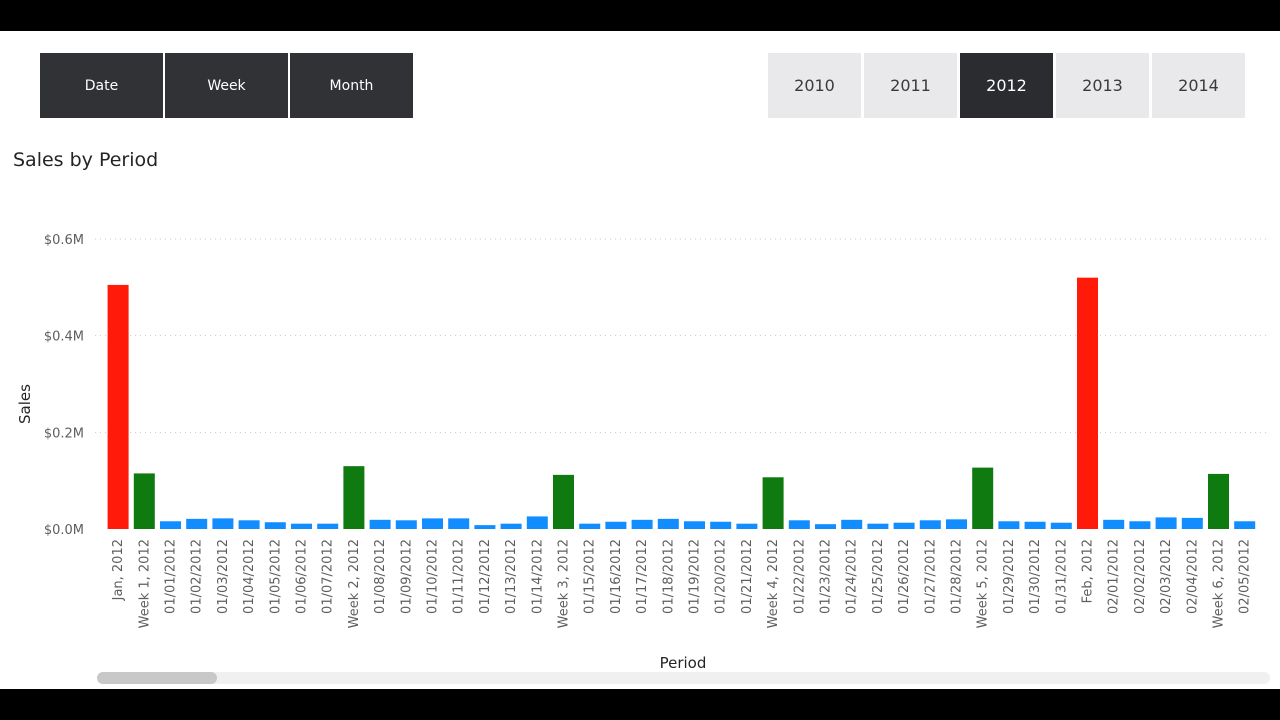  What do you see at coordinates (157, 678) in the screenshot?
I see `chart-scrollbar-thumb` at bounding box center [157, 678].